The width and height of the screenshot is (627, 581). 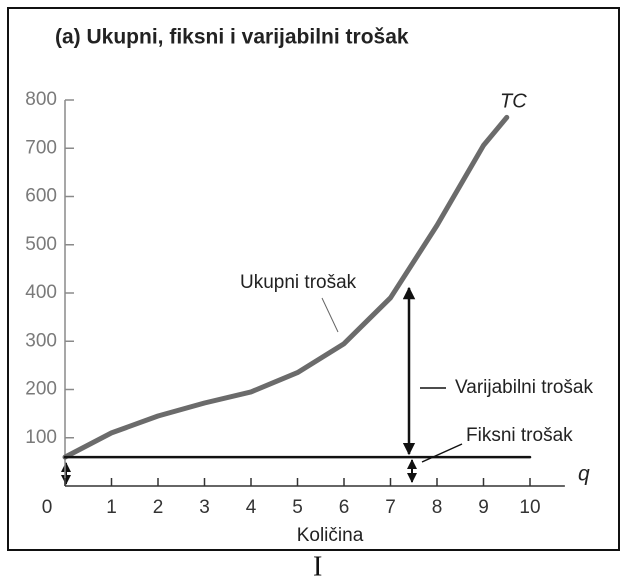 I want to click on y-tick-label: 700, so click(x=41, y=147).